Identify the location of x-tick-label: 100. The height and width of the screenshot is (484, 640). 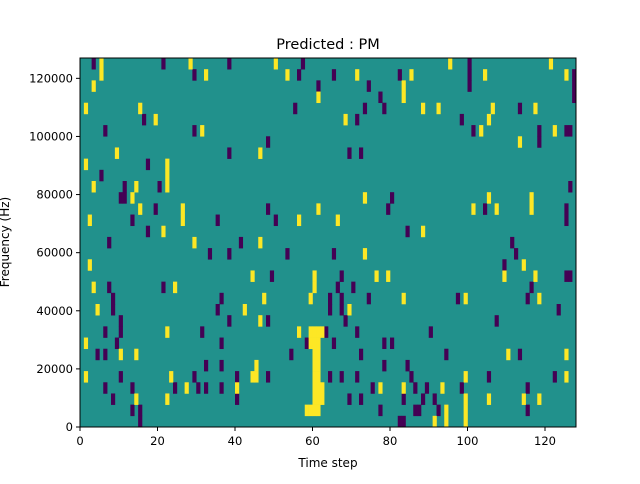
(468, 441).